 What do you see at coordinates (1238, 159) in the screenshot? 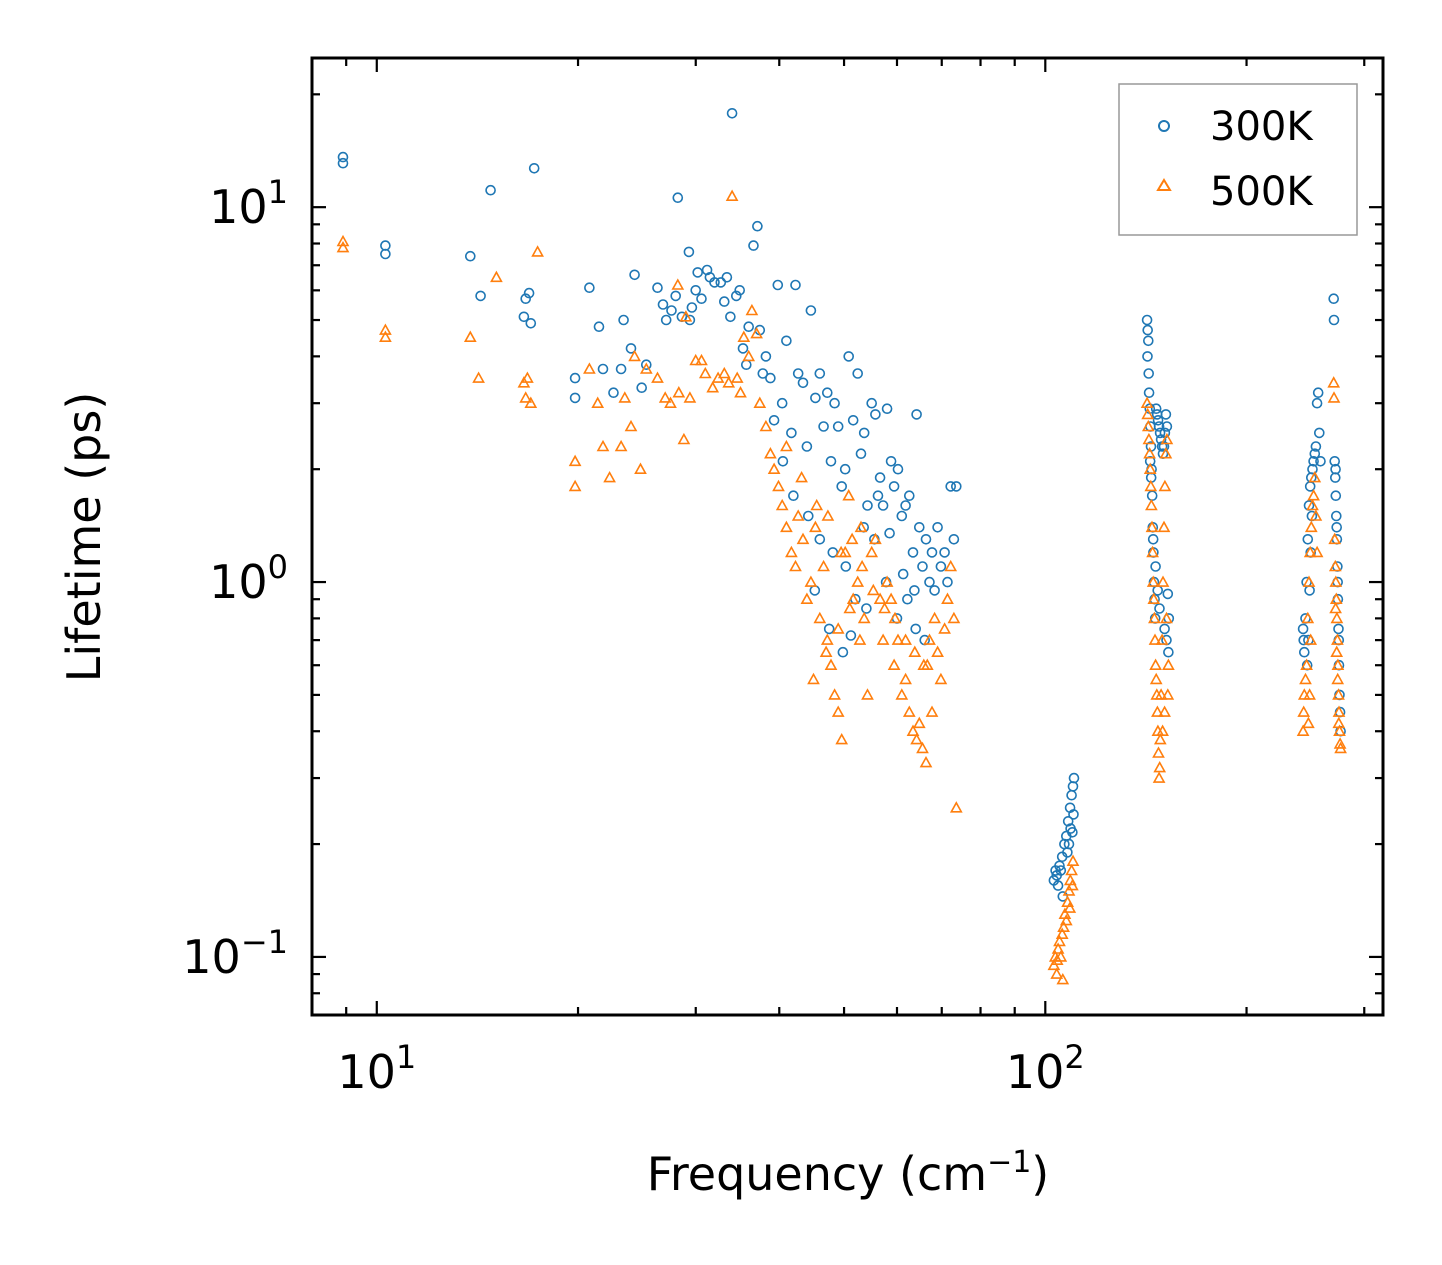
I see `legend: 300K 500K` at bounding box center [1238, 159].